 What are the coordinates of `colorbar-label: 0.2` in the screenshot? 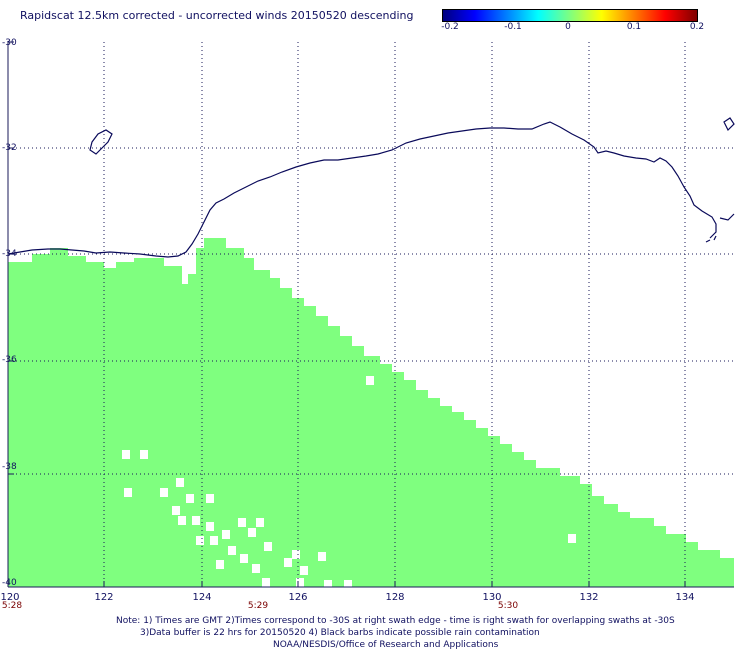 It's located at (697, 27).